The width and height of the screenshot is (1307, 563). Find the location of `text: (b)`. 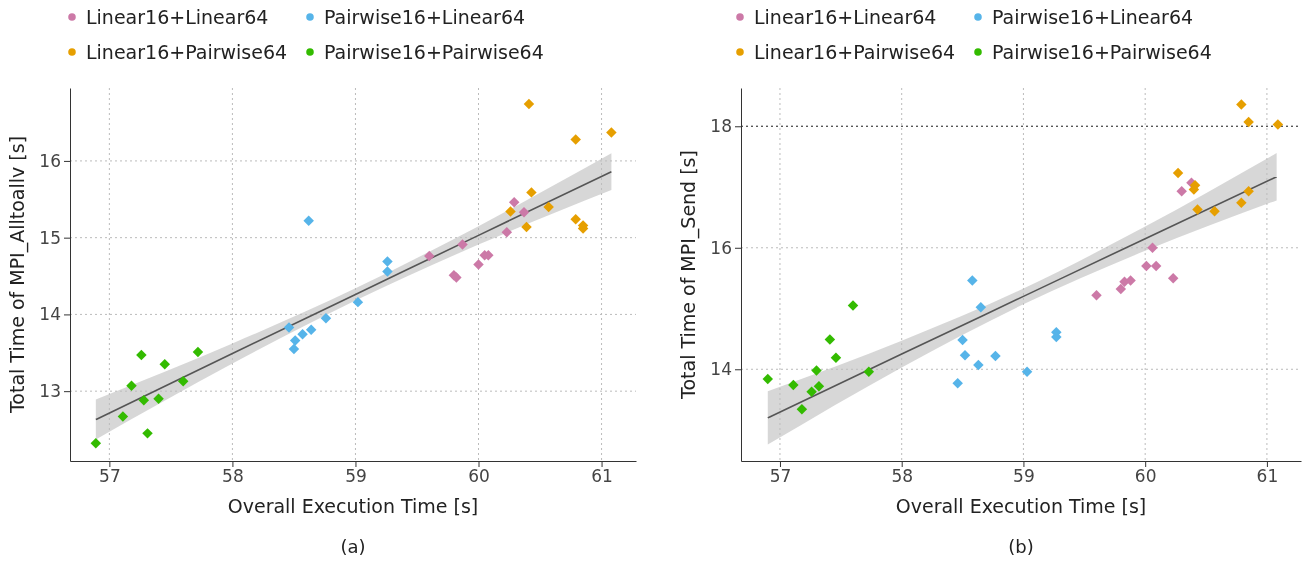

text: (b) is located at coordinates (1021, 546).